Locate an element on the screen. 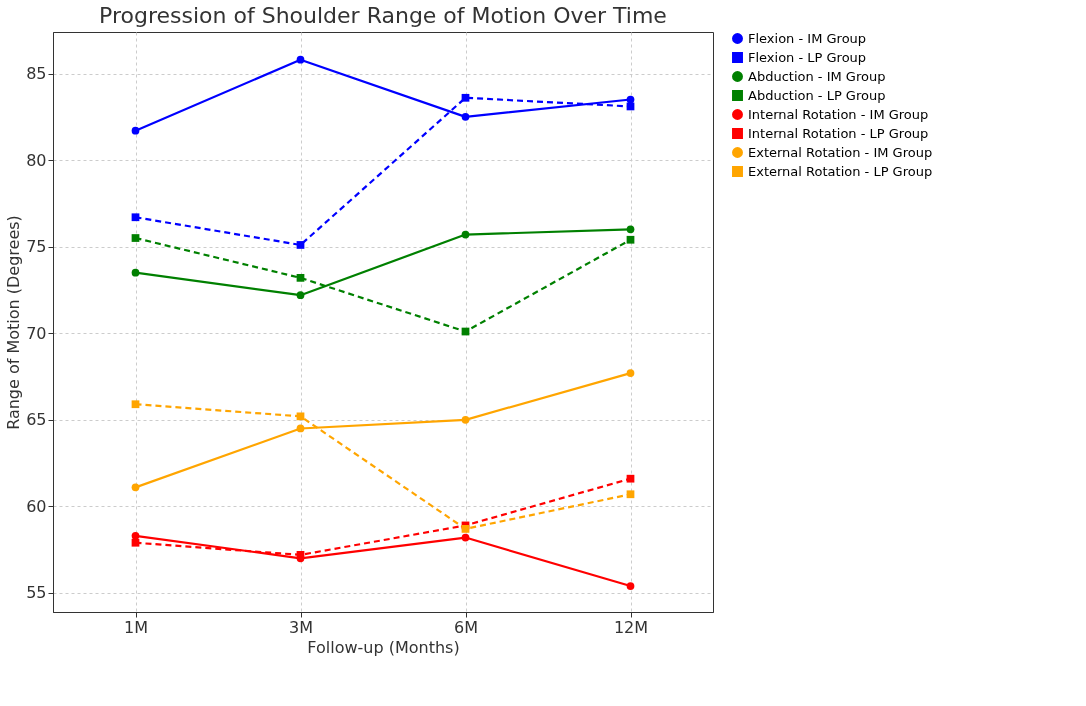  chart-title: Progression of Shoulder Range of Motion Over Time is located at coordinates (383, 15).